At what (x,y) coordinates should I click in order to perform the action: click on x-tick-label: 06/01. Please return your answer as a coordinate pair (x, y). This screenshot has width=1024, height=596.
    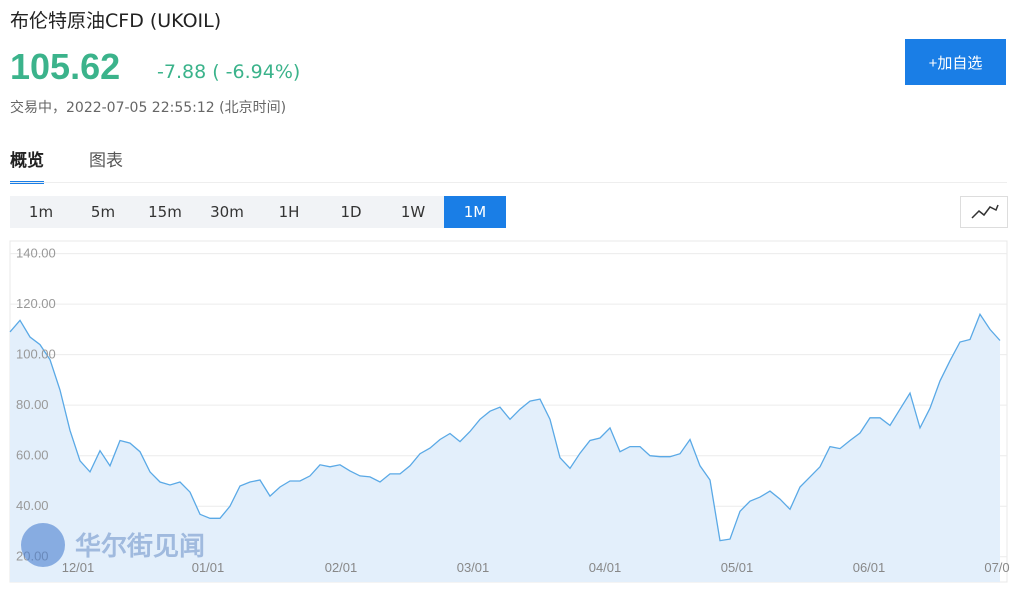
    Looking at the image, I should click on (869, 567).